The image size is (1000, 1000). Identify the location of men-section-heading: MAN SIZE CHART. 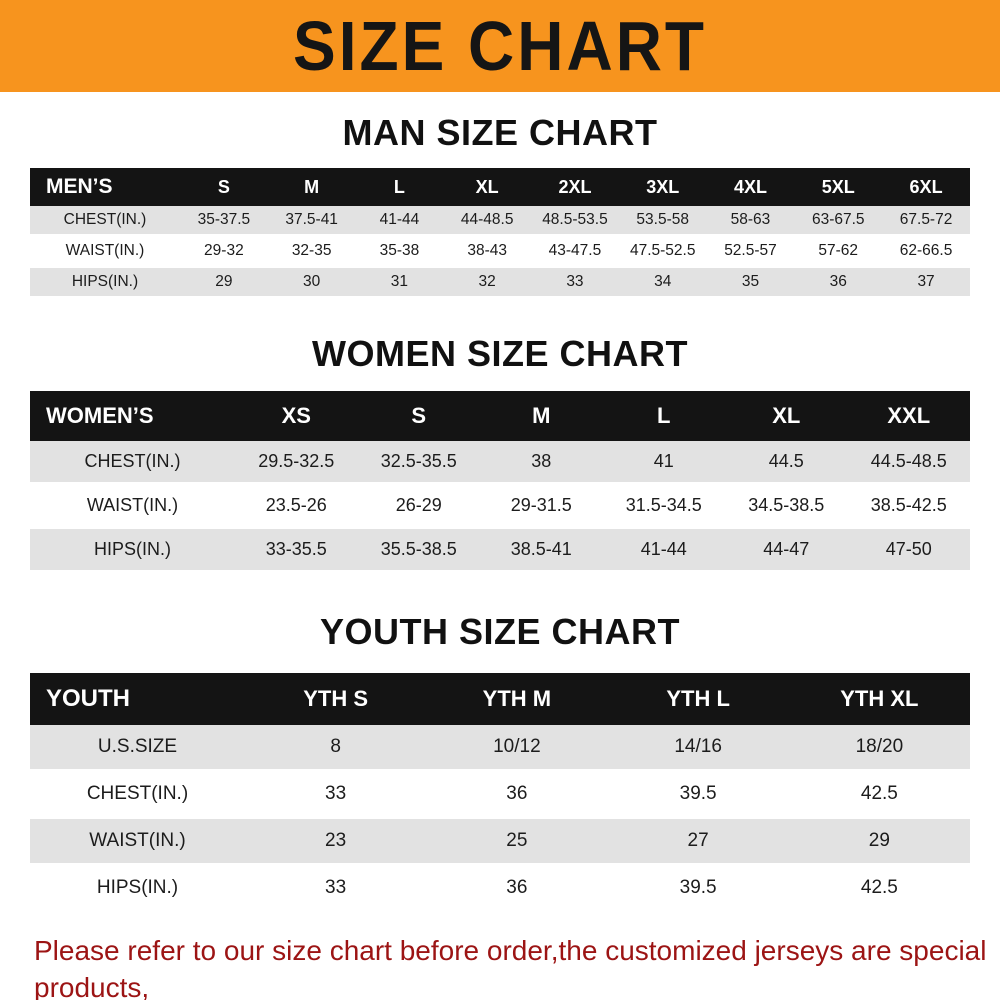
(500, 132).